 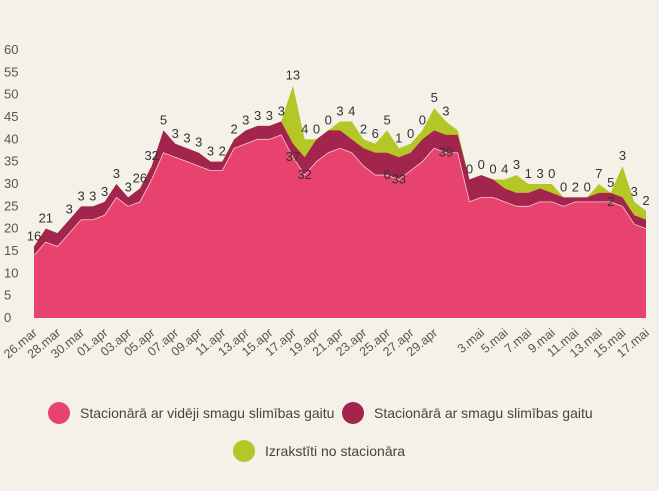 I want to click on y-tick-label: 10, so click(x=11, y=272).